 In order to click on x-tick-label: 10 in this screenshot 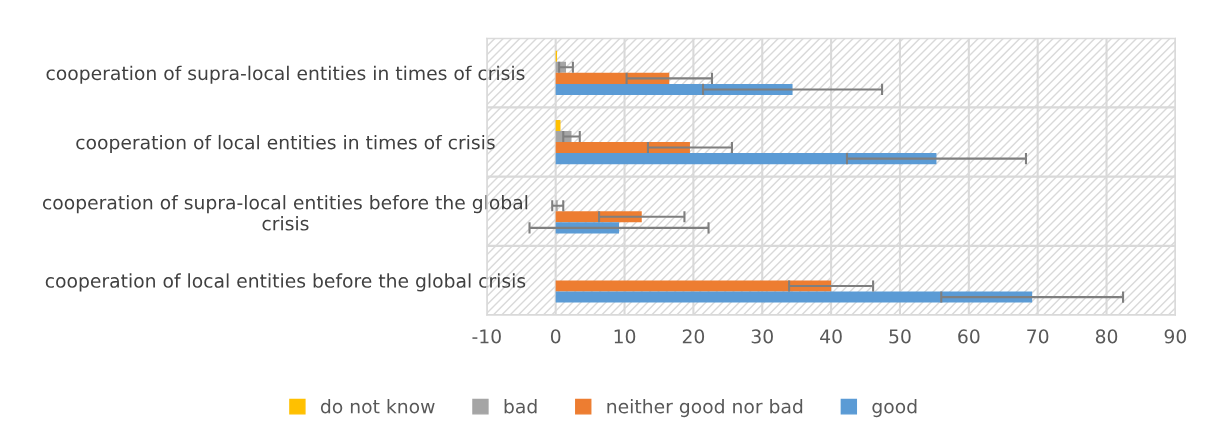, I will do `click(625, 336)`.